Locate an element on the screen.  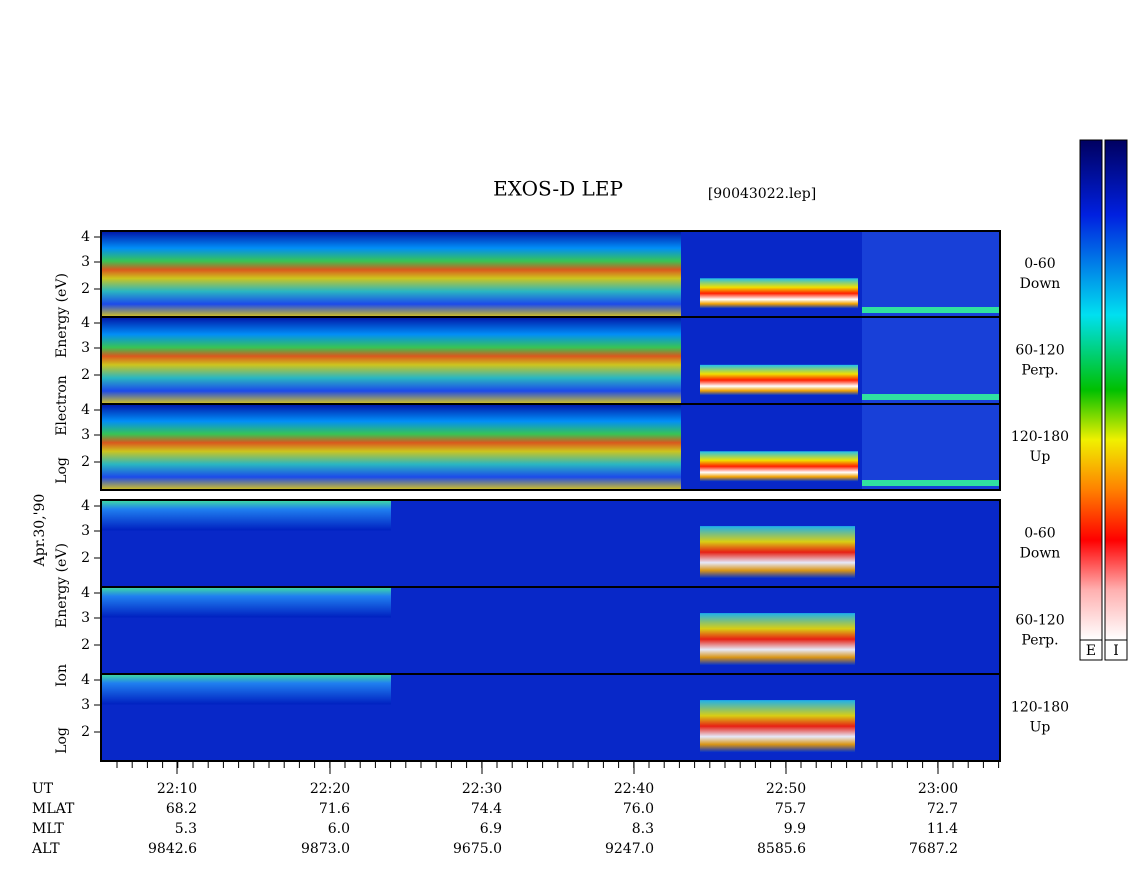
colorbar-label: E is located at coordinates (1091, 651).